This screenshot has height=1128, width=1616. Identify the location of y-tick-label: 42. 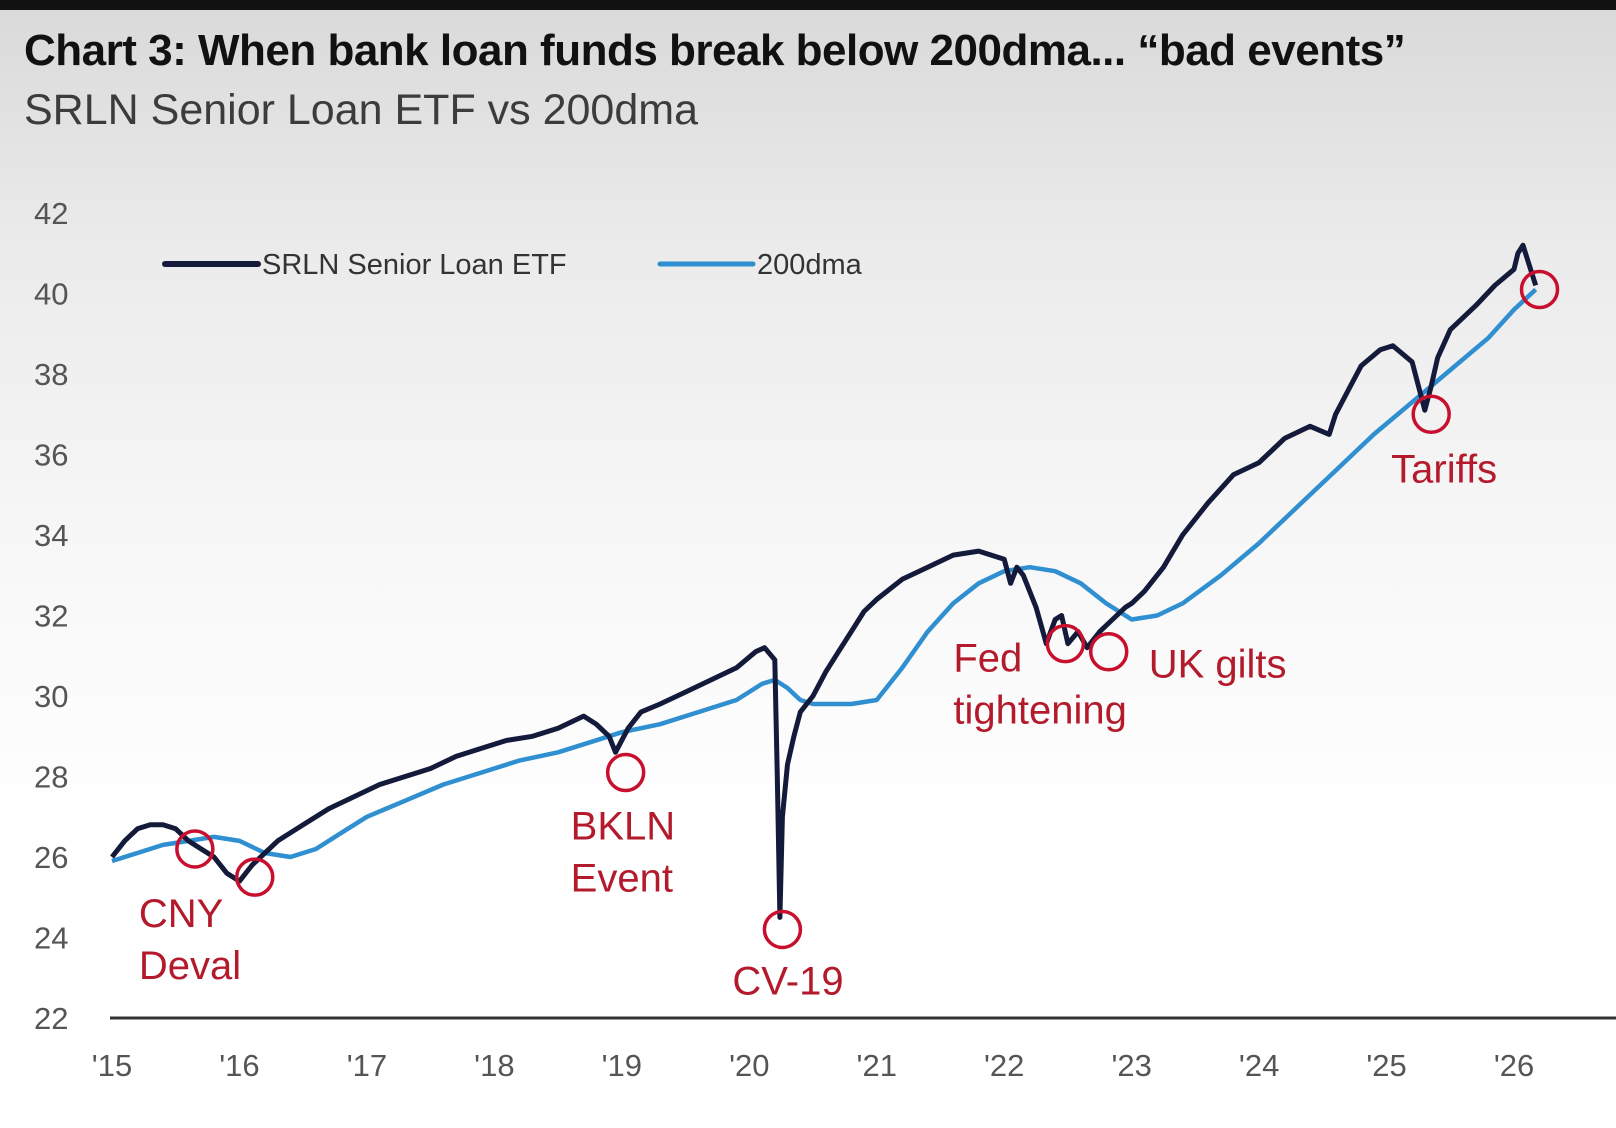
(51, 213).